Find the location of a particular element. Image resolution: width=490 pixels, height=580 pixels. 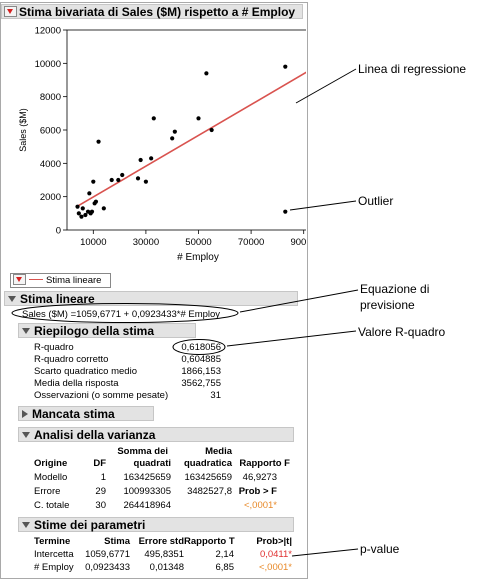

y-tick-label: 8000 is located at coordinates (50, 97).